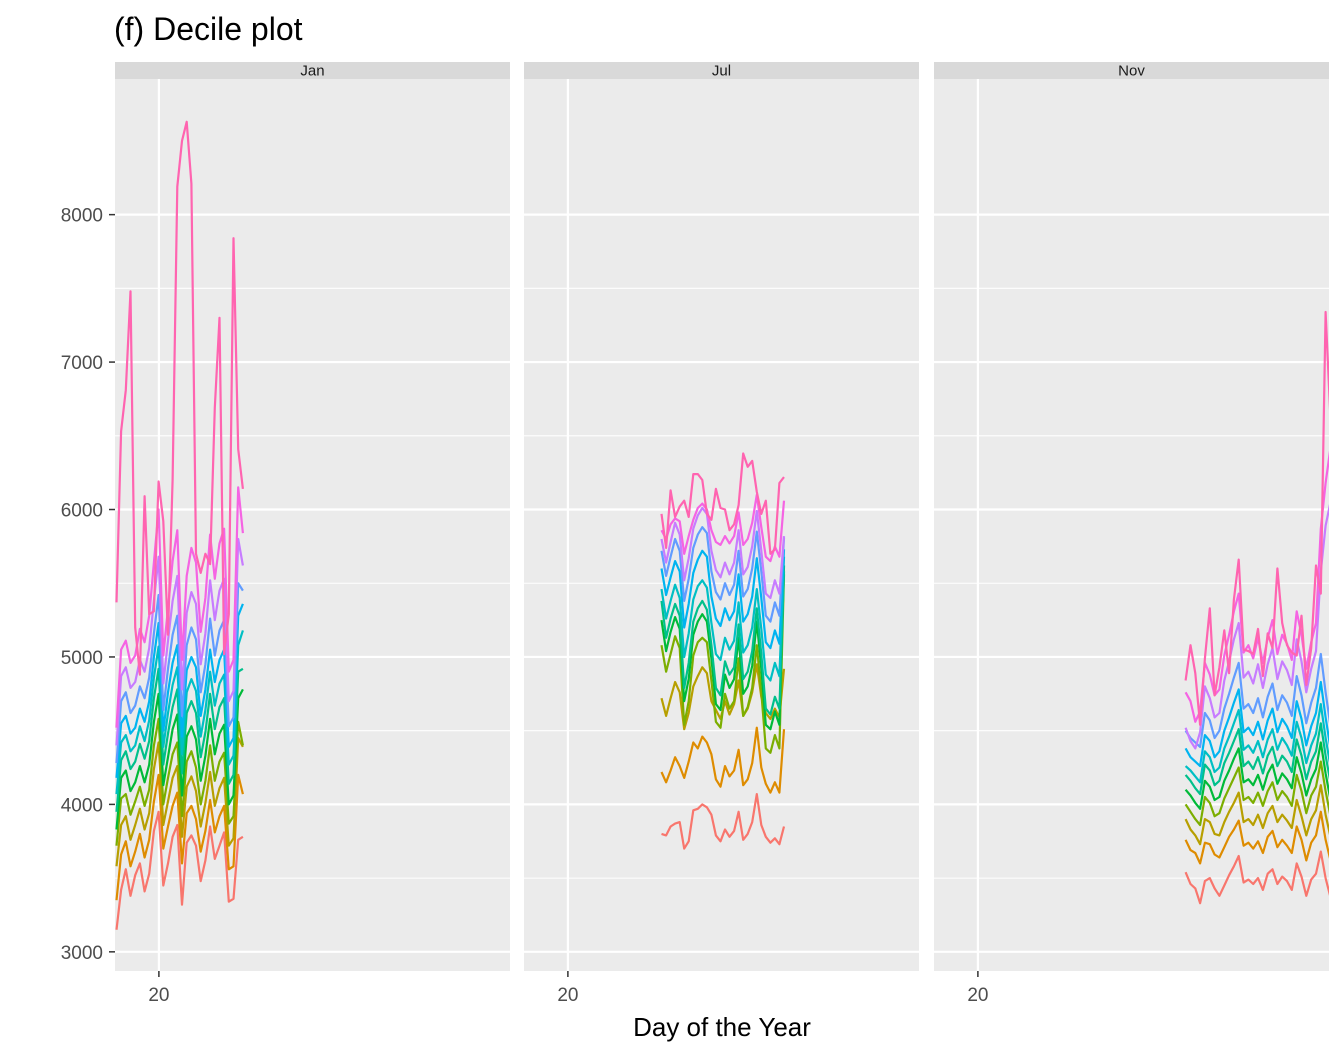  I want to click on y-tick-label: 4000, so click(82, 805).